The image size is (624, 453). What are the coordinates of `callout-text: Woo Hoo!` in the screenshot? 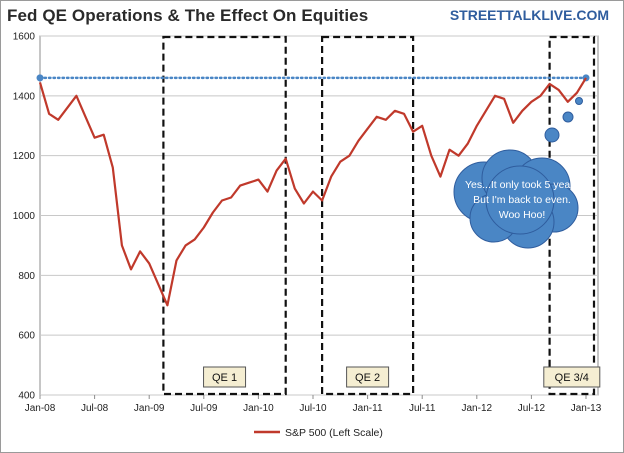 It's located at (522, 215).